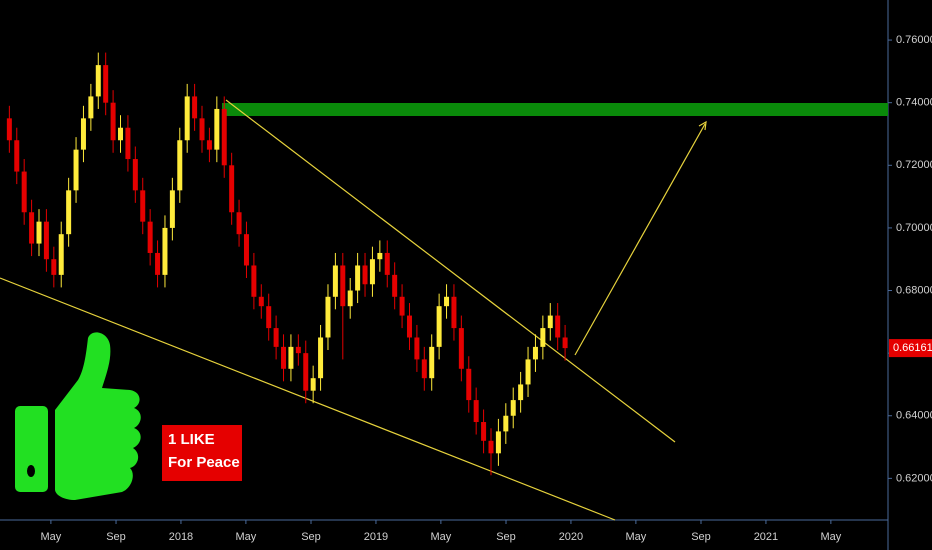  I want to click on x-tick-label: 2019, so click(376, 537).